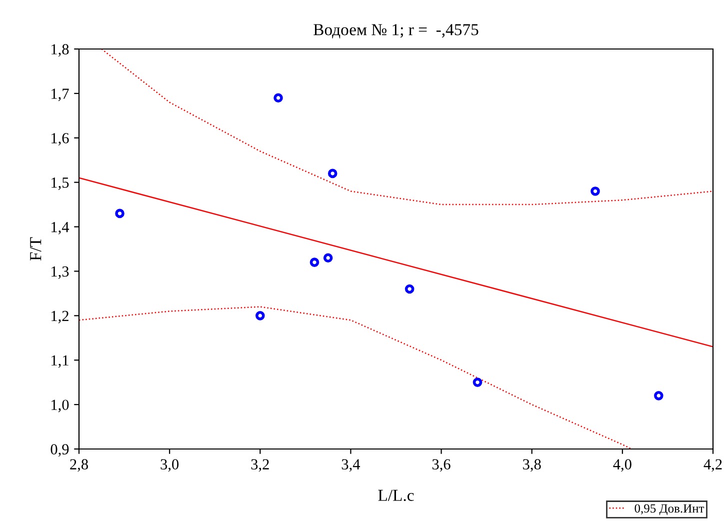  I want to click on y-tick-label: 1,1, so click(60, 361).